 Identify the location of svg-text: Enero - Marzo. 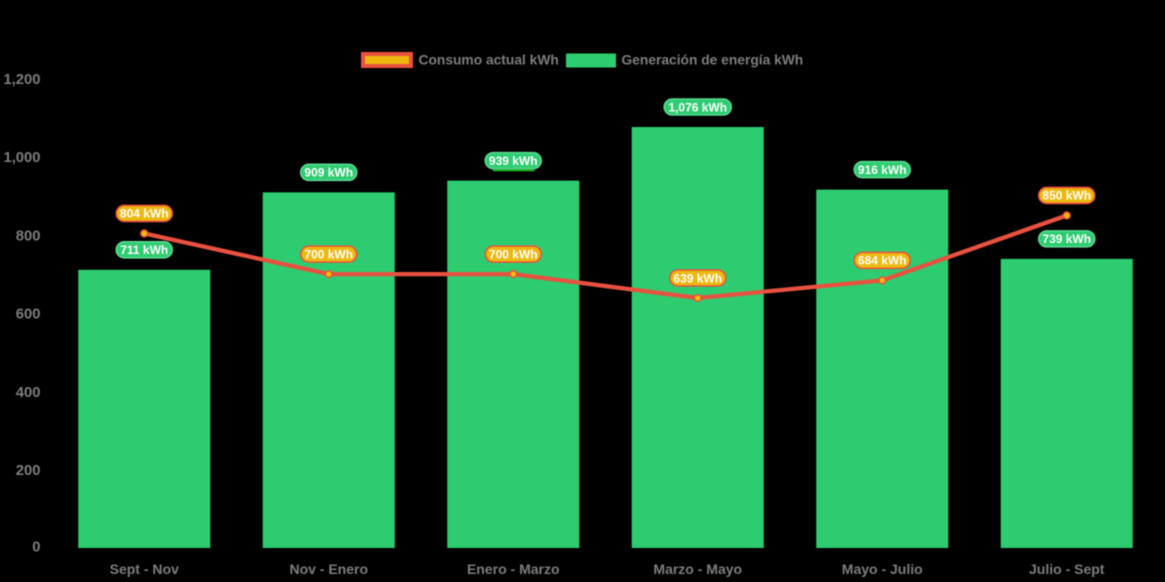
(513, 569).